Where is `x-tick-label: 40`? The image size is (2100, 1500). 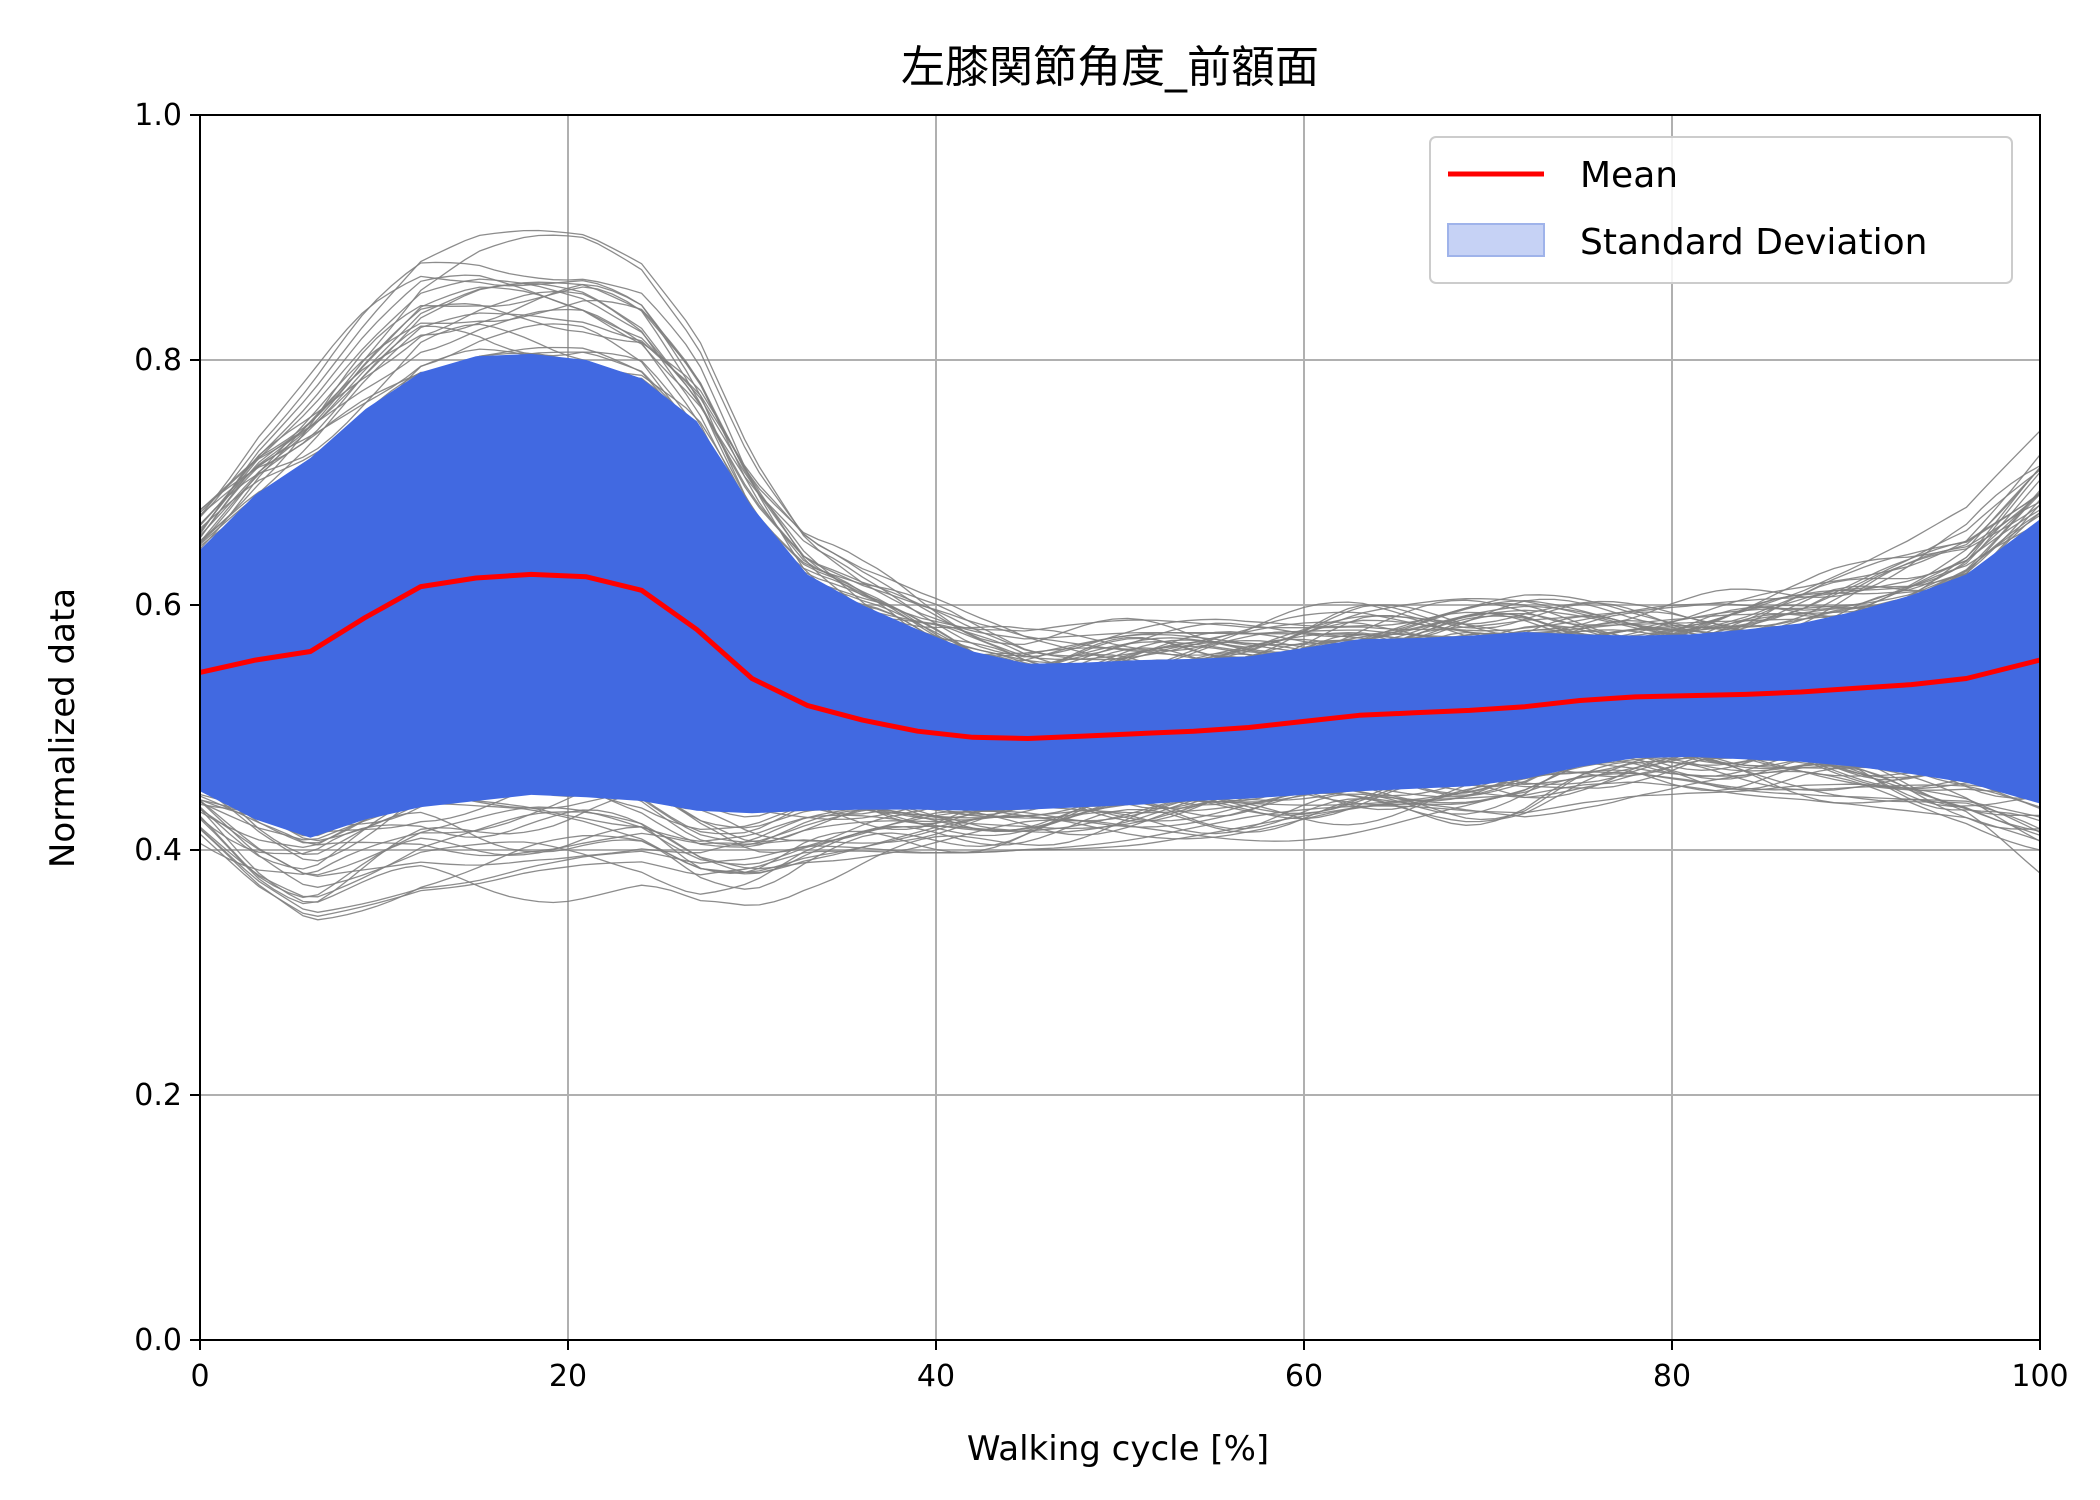
x-tick-label: 40 is located at coordinates (936, 1376).